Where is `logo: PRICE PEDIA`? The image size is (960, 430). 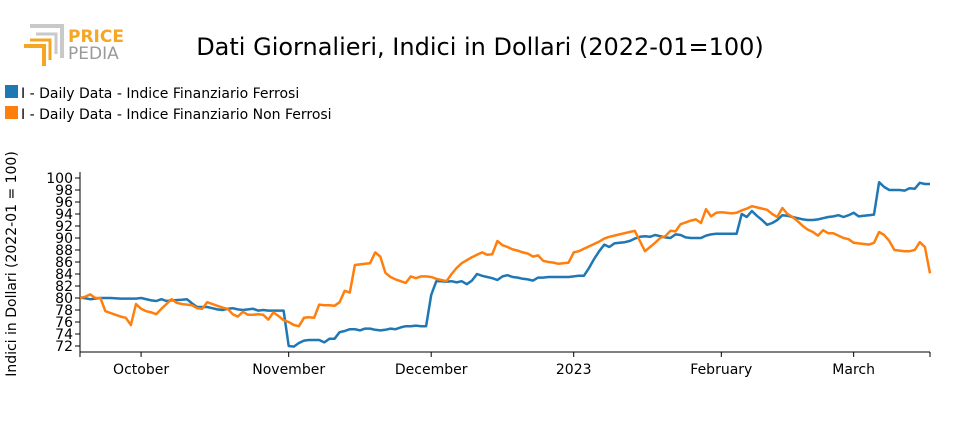 logo: PRICE PEDIA is located at coordinates (74, 45).